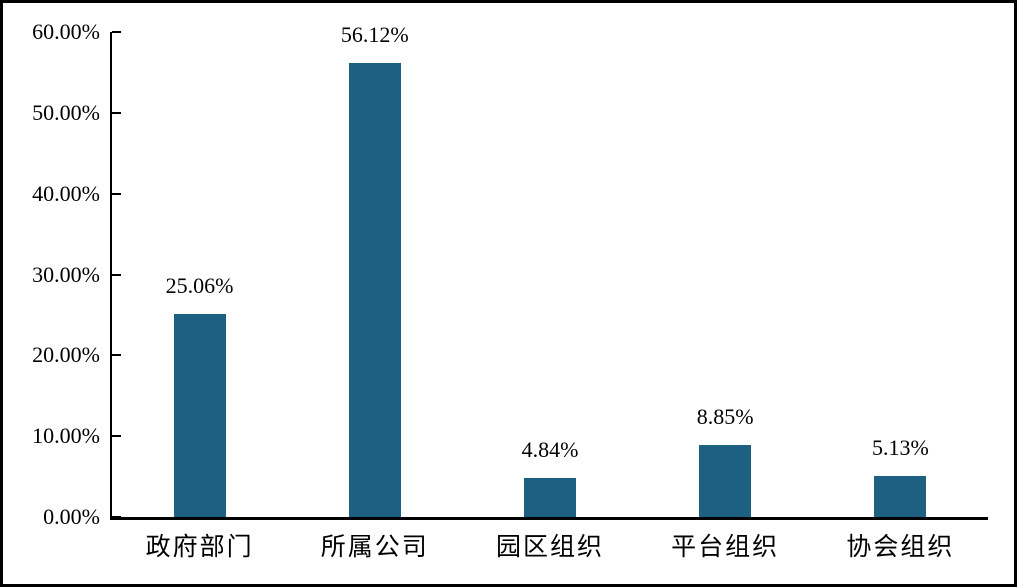 The image size is (1017, 587). What do you see at coordinates (66, 355) in the screenshot?
I see `y-tick-label: 20.00%` at bounding box center [66, 355].